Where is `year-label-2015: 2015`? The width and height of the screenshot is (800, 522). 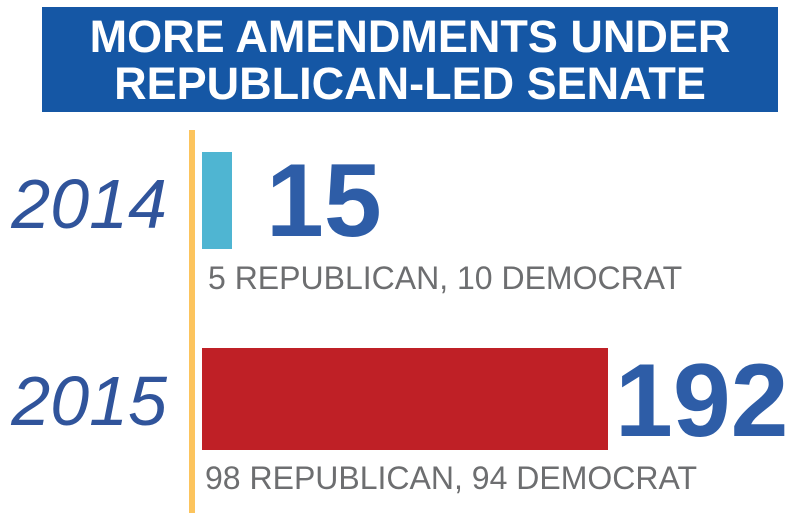
year-label-2015: 2015 is located at coordinates (89, 401).